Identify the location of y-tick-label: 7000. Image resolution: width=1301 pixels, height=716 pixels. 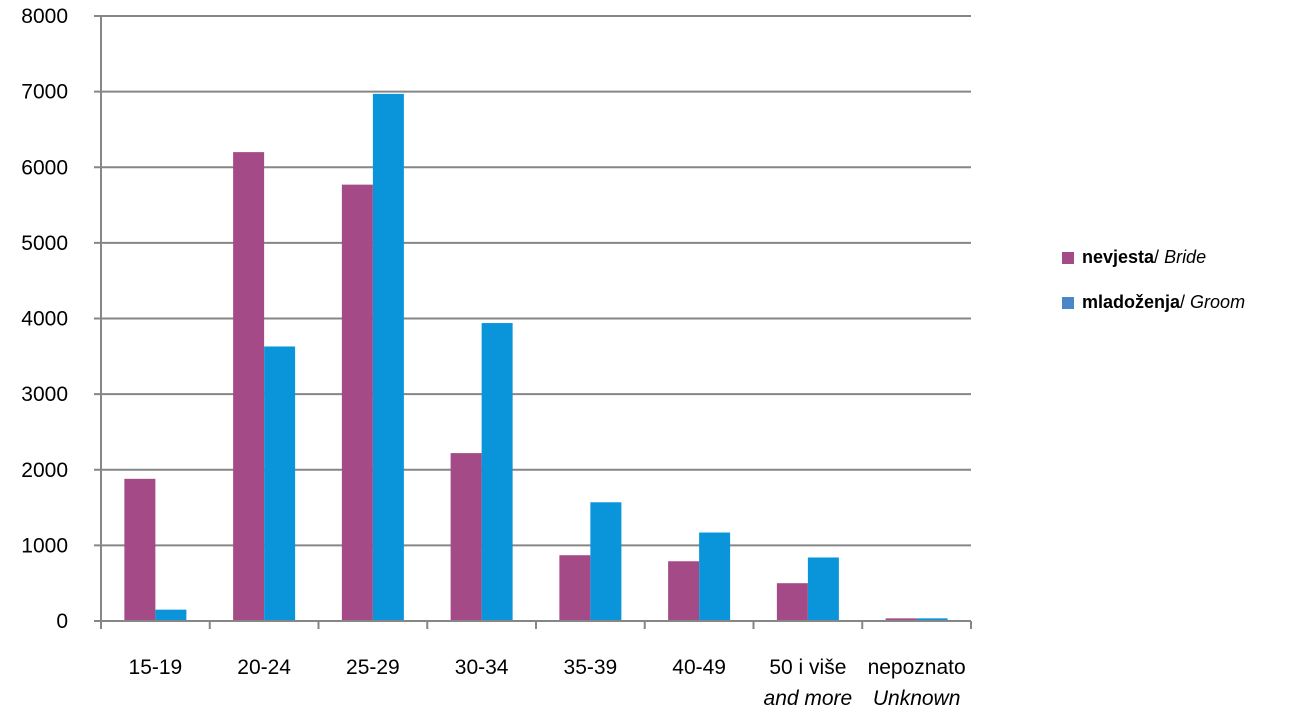
(44, 92).